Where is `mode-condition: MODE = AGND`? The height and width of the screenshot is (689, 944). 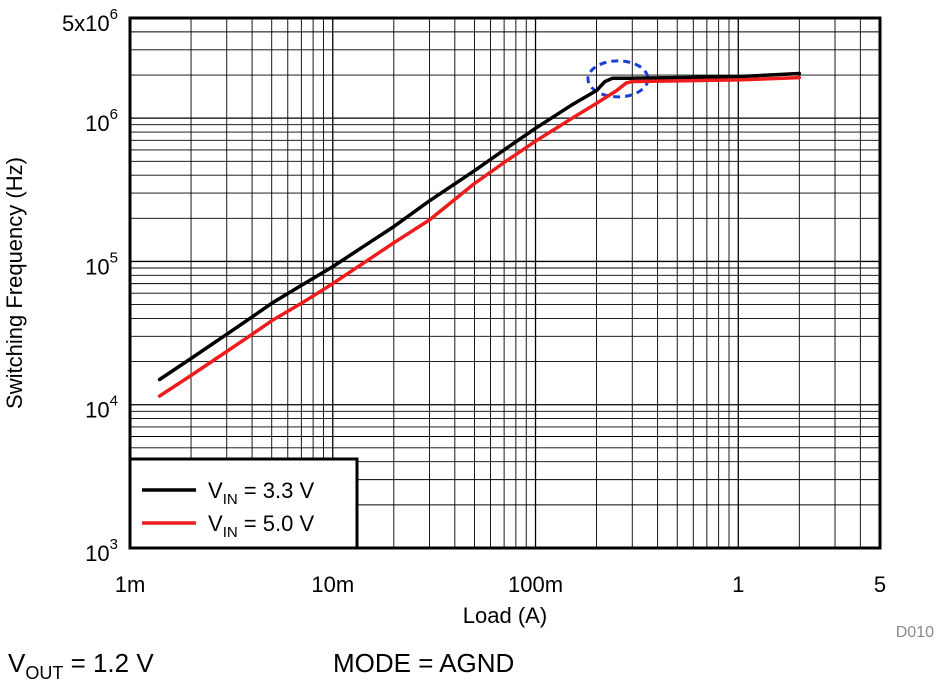 mode-condition: MODE = AGND is located at coordinates (423, 663).